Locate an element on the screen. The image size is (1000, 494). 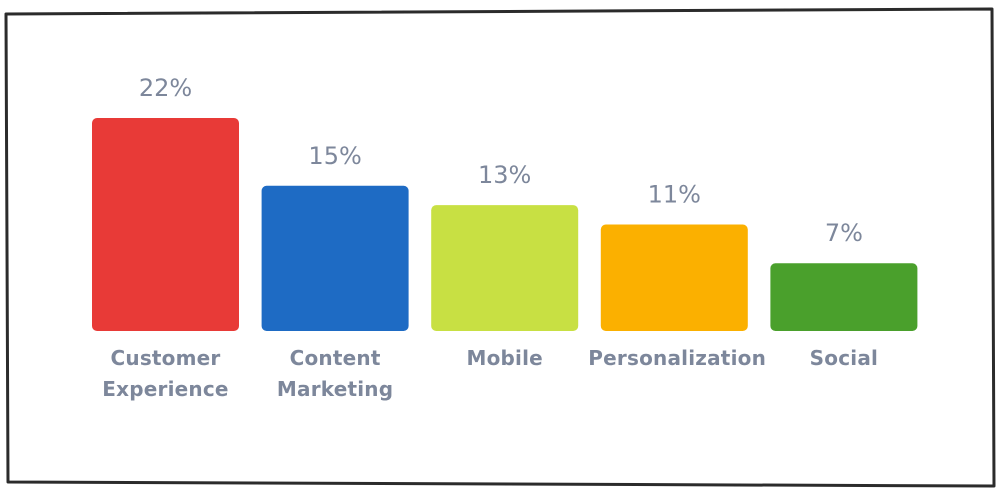
category-label: Customer Experience is located at coordinates (165, 373).